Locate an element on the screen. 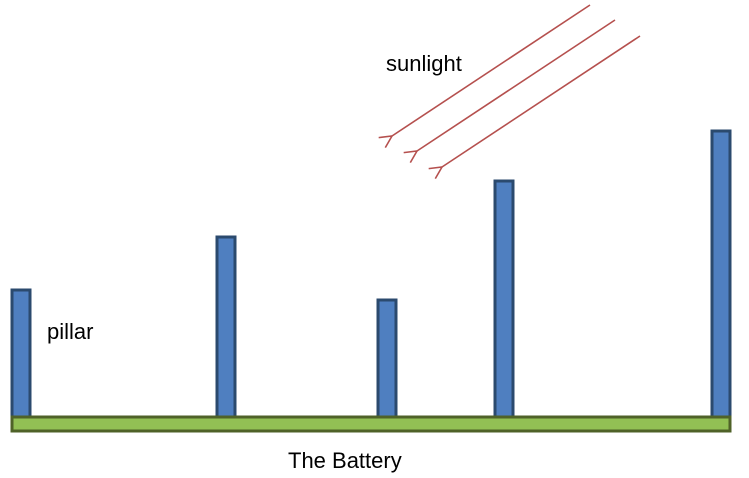 This screenshot has height=478, width=749. battery-base is located at coordinates (371, 424).